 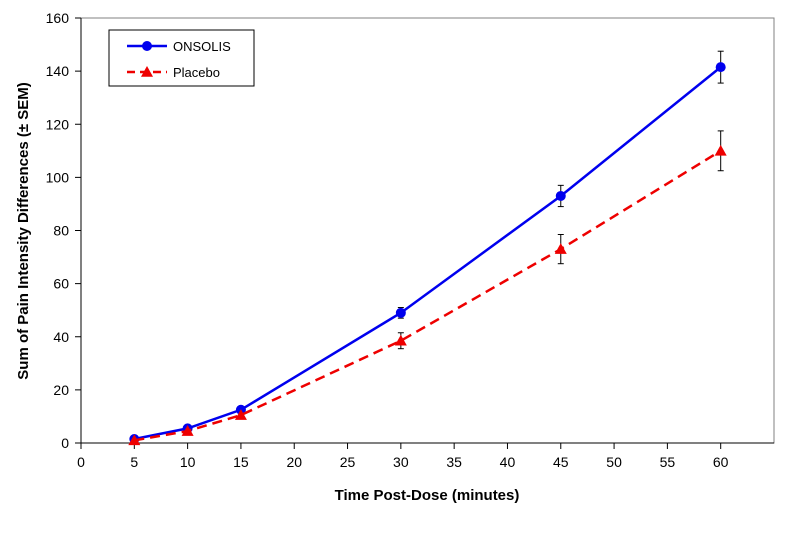 I want to click on x-tick-label: 60, so click(x=721, y=462).